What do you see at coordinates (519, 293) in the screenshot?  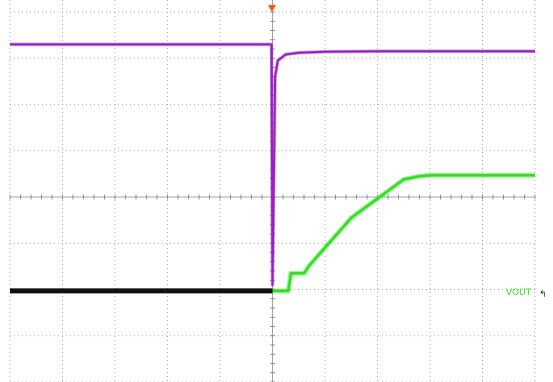 I see `vout-channel-label: VOUT` at bounding box center [519, 293].